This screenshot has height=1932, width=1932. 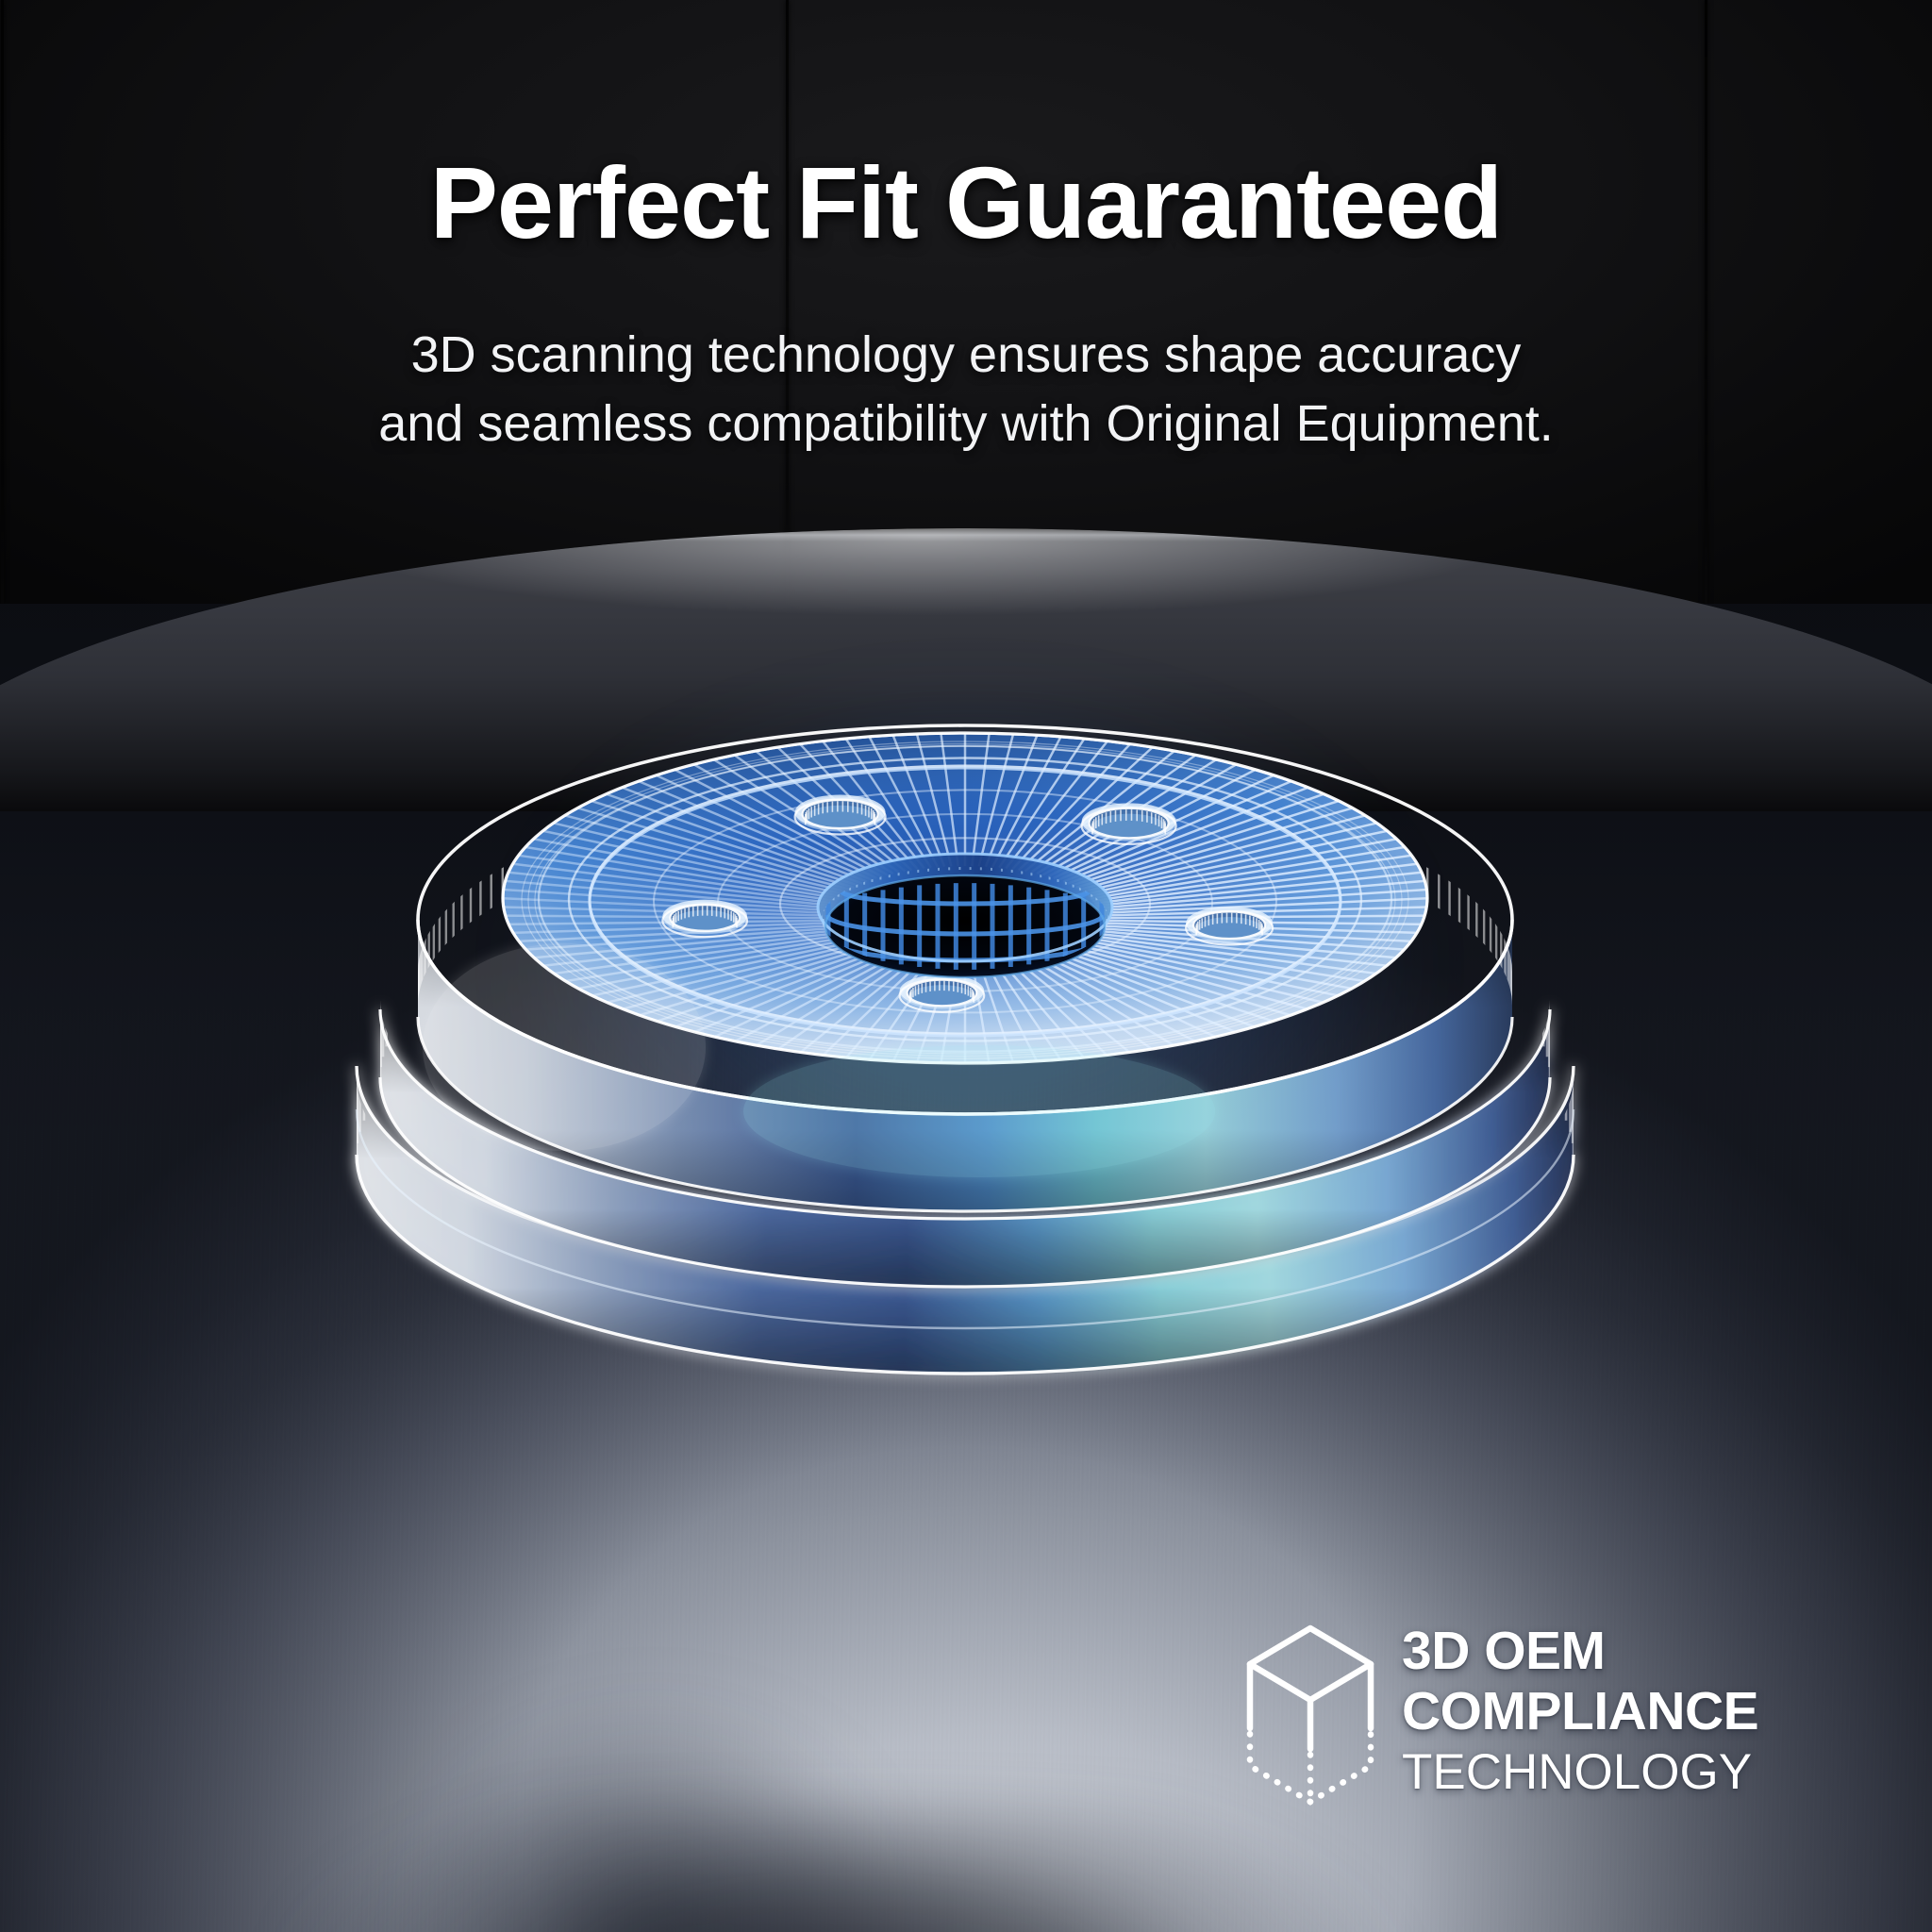 What do you see at coordinates (2, 302) in the screenshot?
I see `wall-seam-left` at bounding box center [2, 302].